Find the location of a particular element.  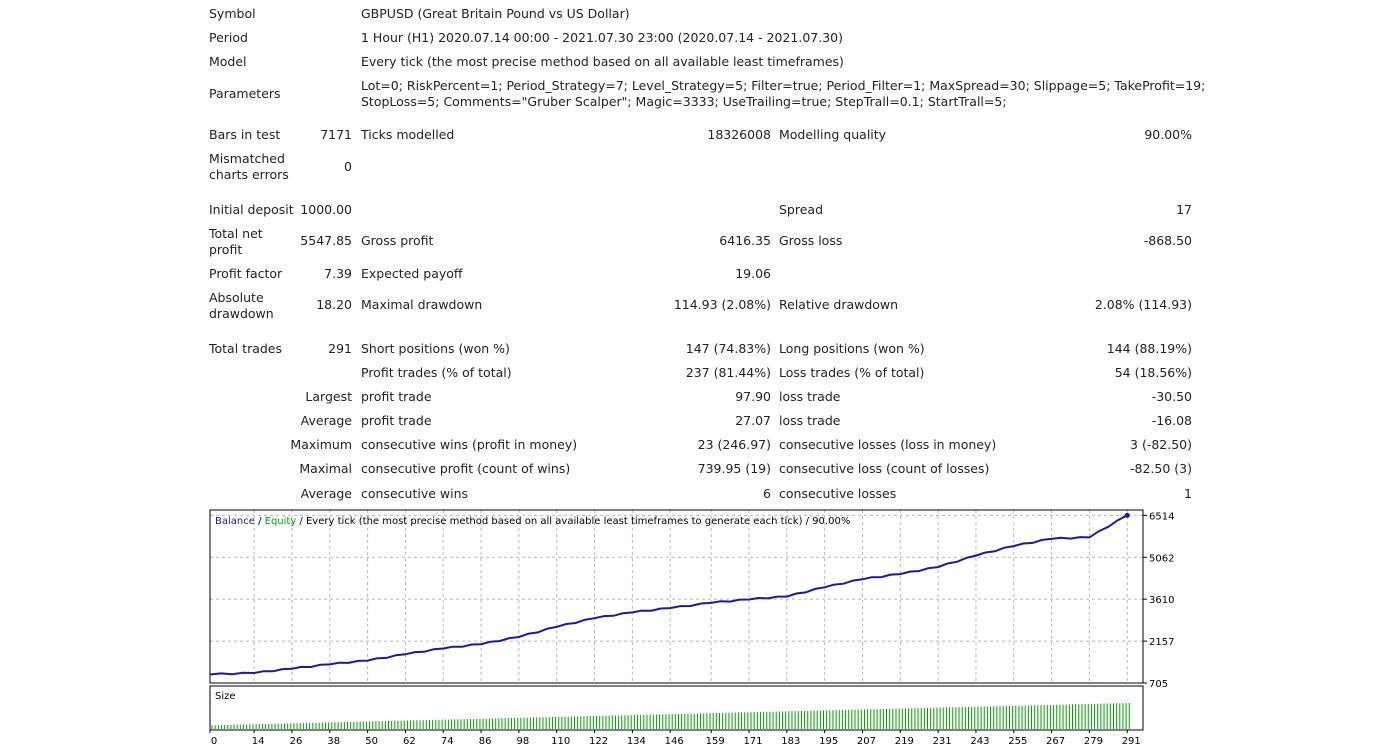

balance-series-line is located at coordinates (668, 595).